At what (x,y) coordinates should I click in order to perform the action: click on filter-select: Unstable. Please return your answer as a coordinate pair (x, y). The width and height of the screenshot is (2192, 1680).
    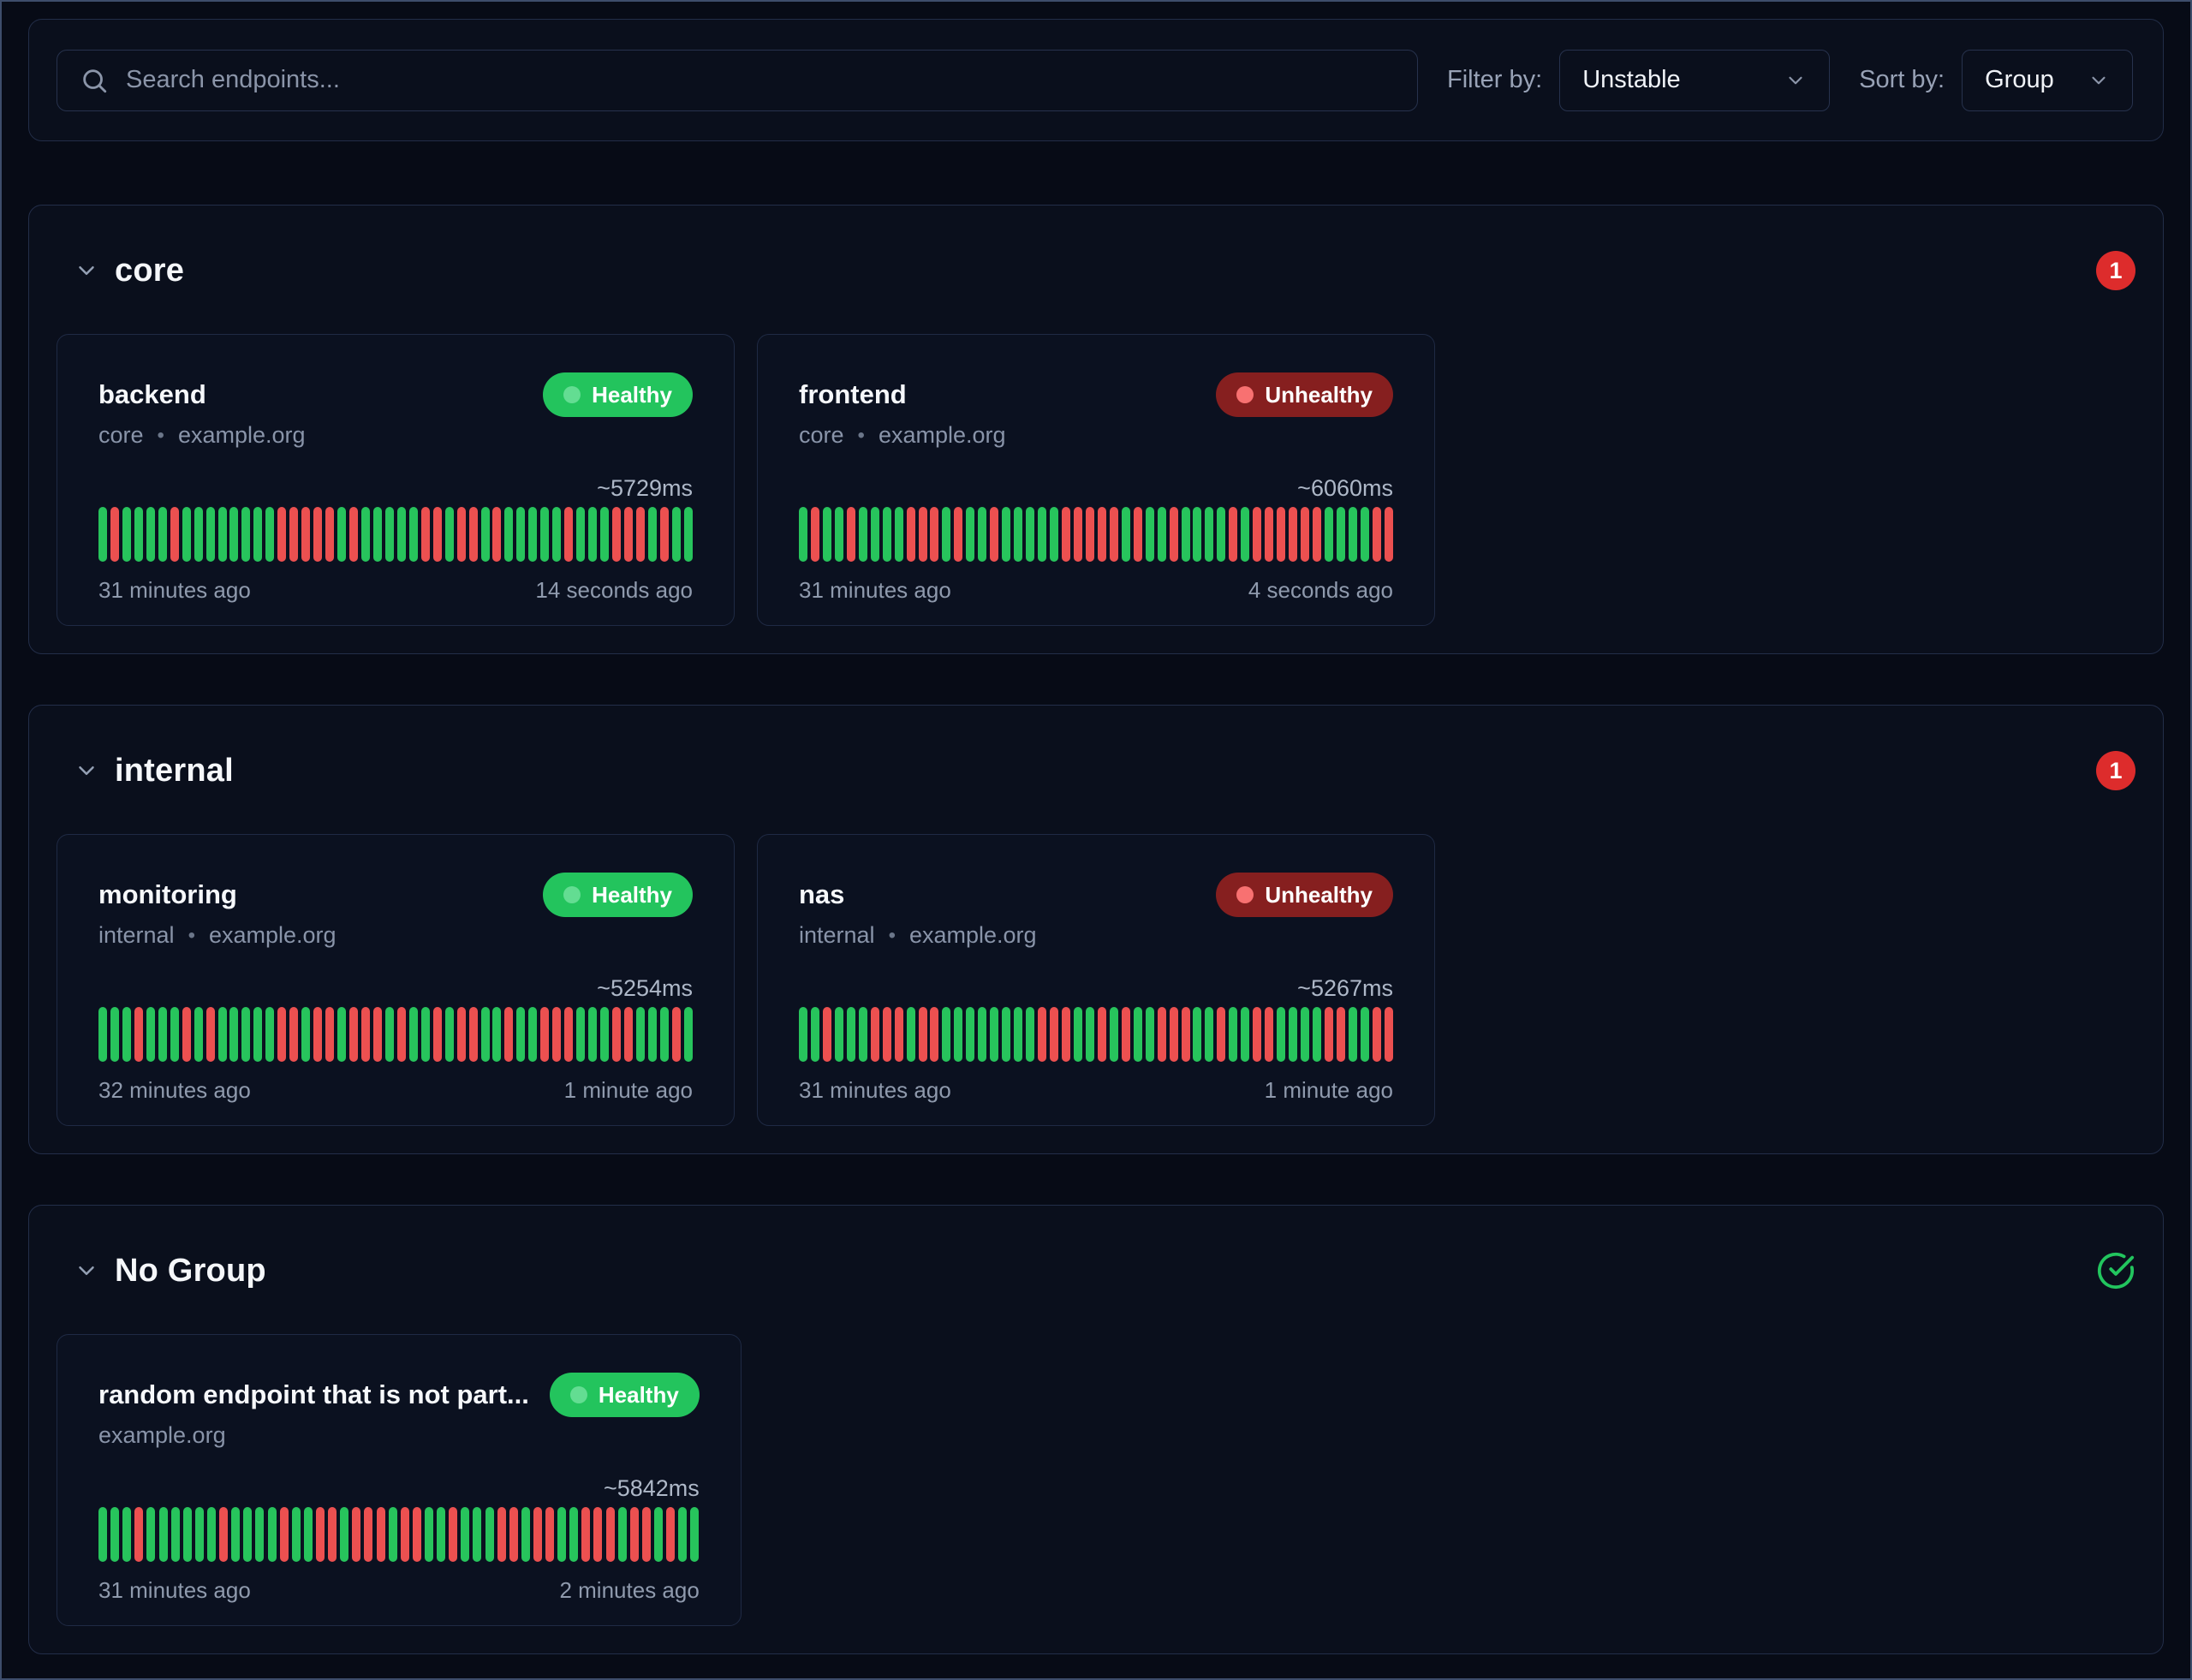
    Looking at the image, I should click on (1695, 80).